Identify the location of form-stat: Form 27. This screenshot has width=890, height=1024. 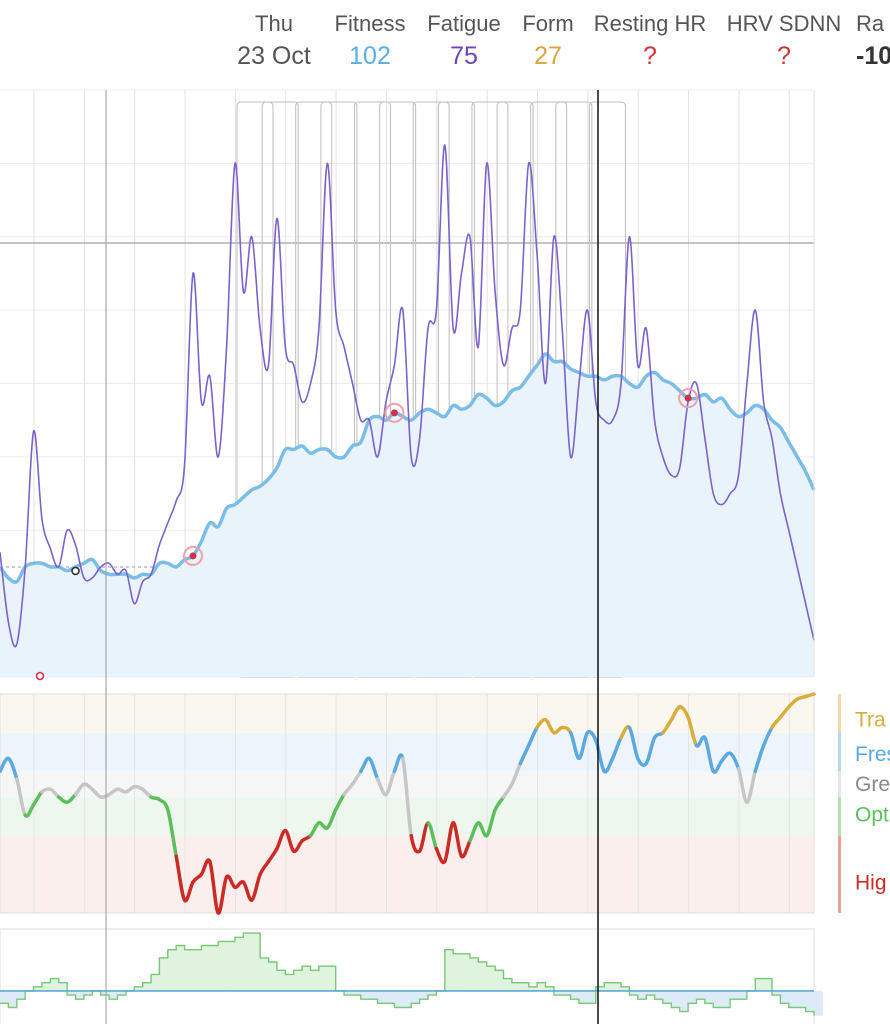
(548, 35).